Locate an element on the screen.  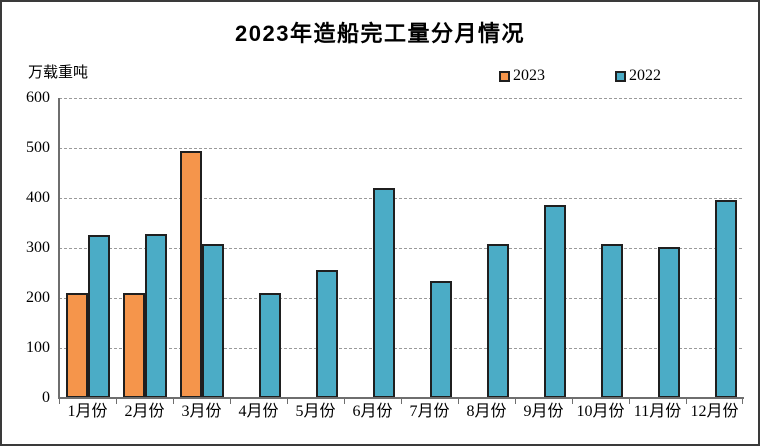
bar-group-1月份 is located at coordinates (87, 316).